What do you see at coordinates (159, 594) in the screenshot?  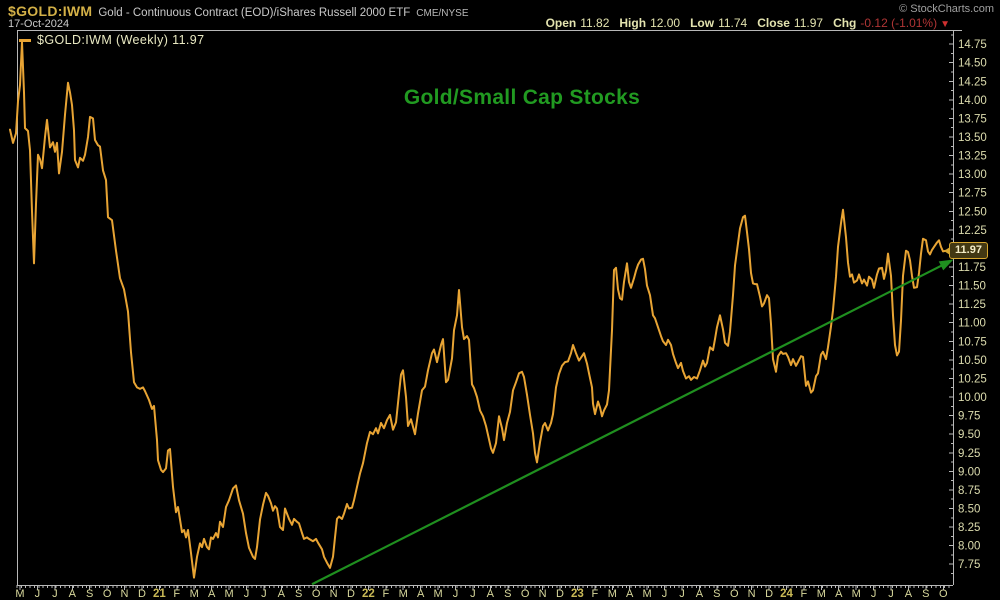 I see `x-axis-year-label: 21` at bounding box center [159, 594].